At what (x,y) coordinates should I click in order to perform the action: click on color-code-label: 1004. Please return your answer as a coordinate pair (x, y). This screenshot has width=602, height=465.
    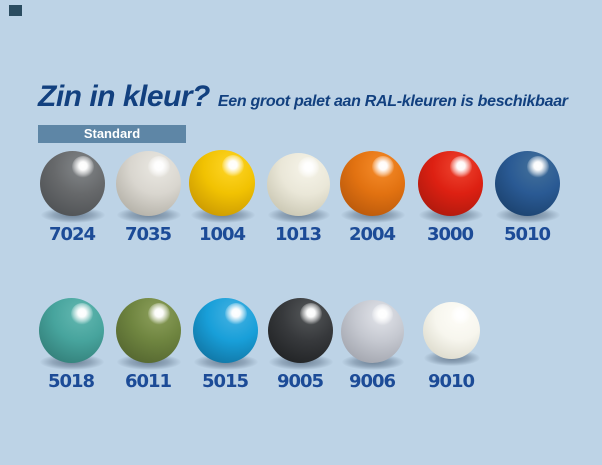
    Looking at the image, I should click on (222, 234).